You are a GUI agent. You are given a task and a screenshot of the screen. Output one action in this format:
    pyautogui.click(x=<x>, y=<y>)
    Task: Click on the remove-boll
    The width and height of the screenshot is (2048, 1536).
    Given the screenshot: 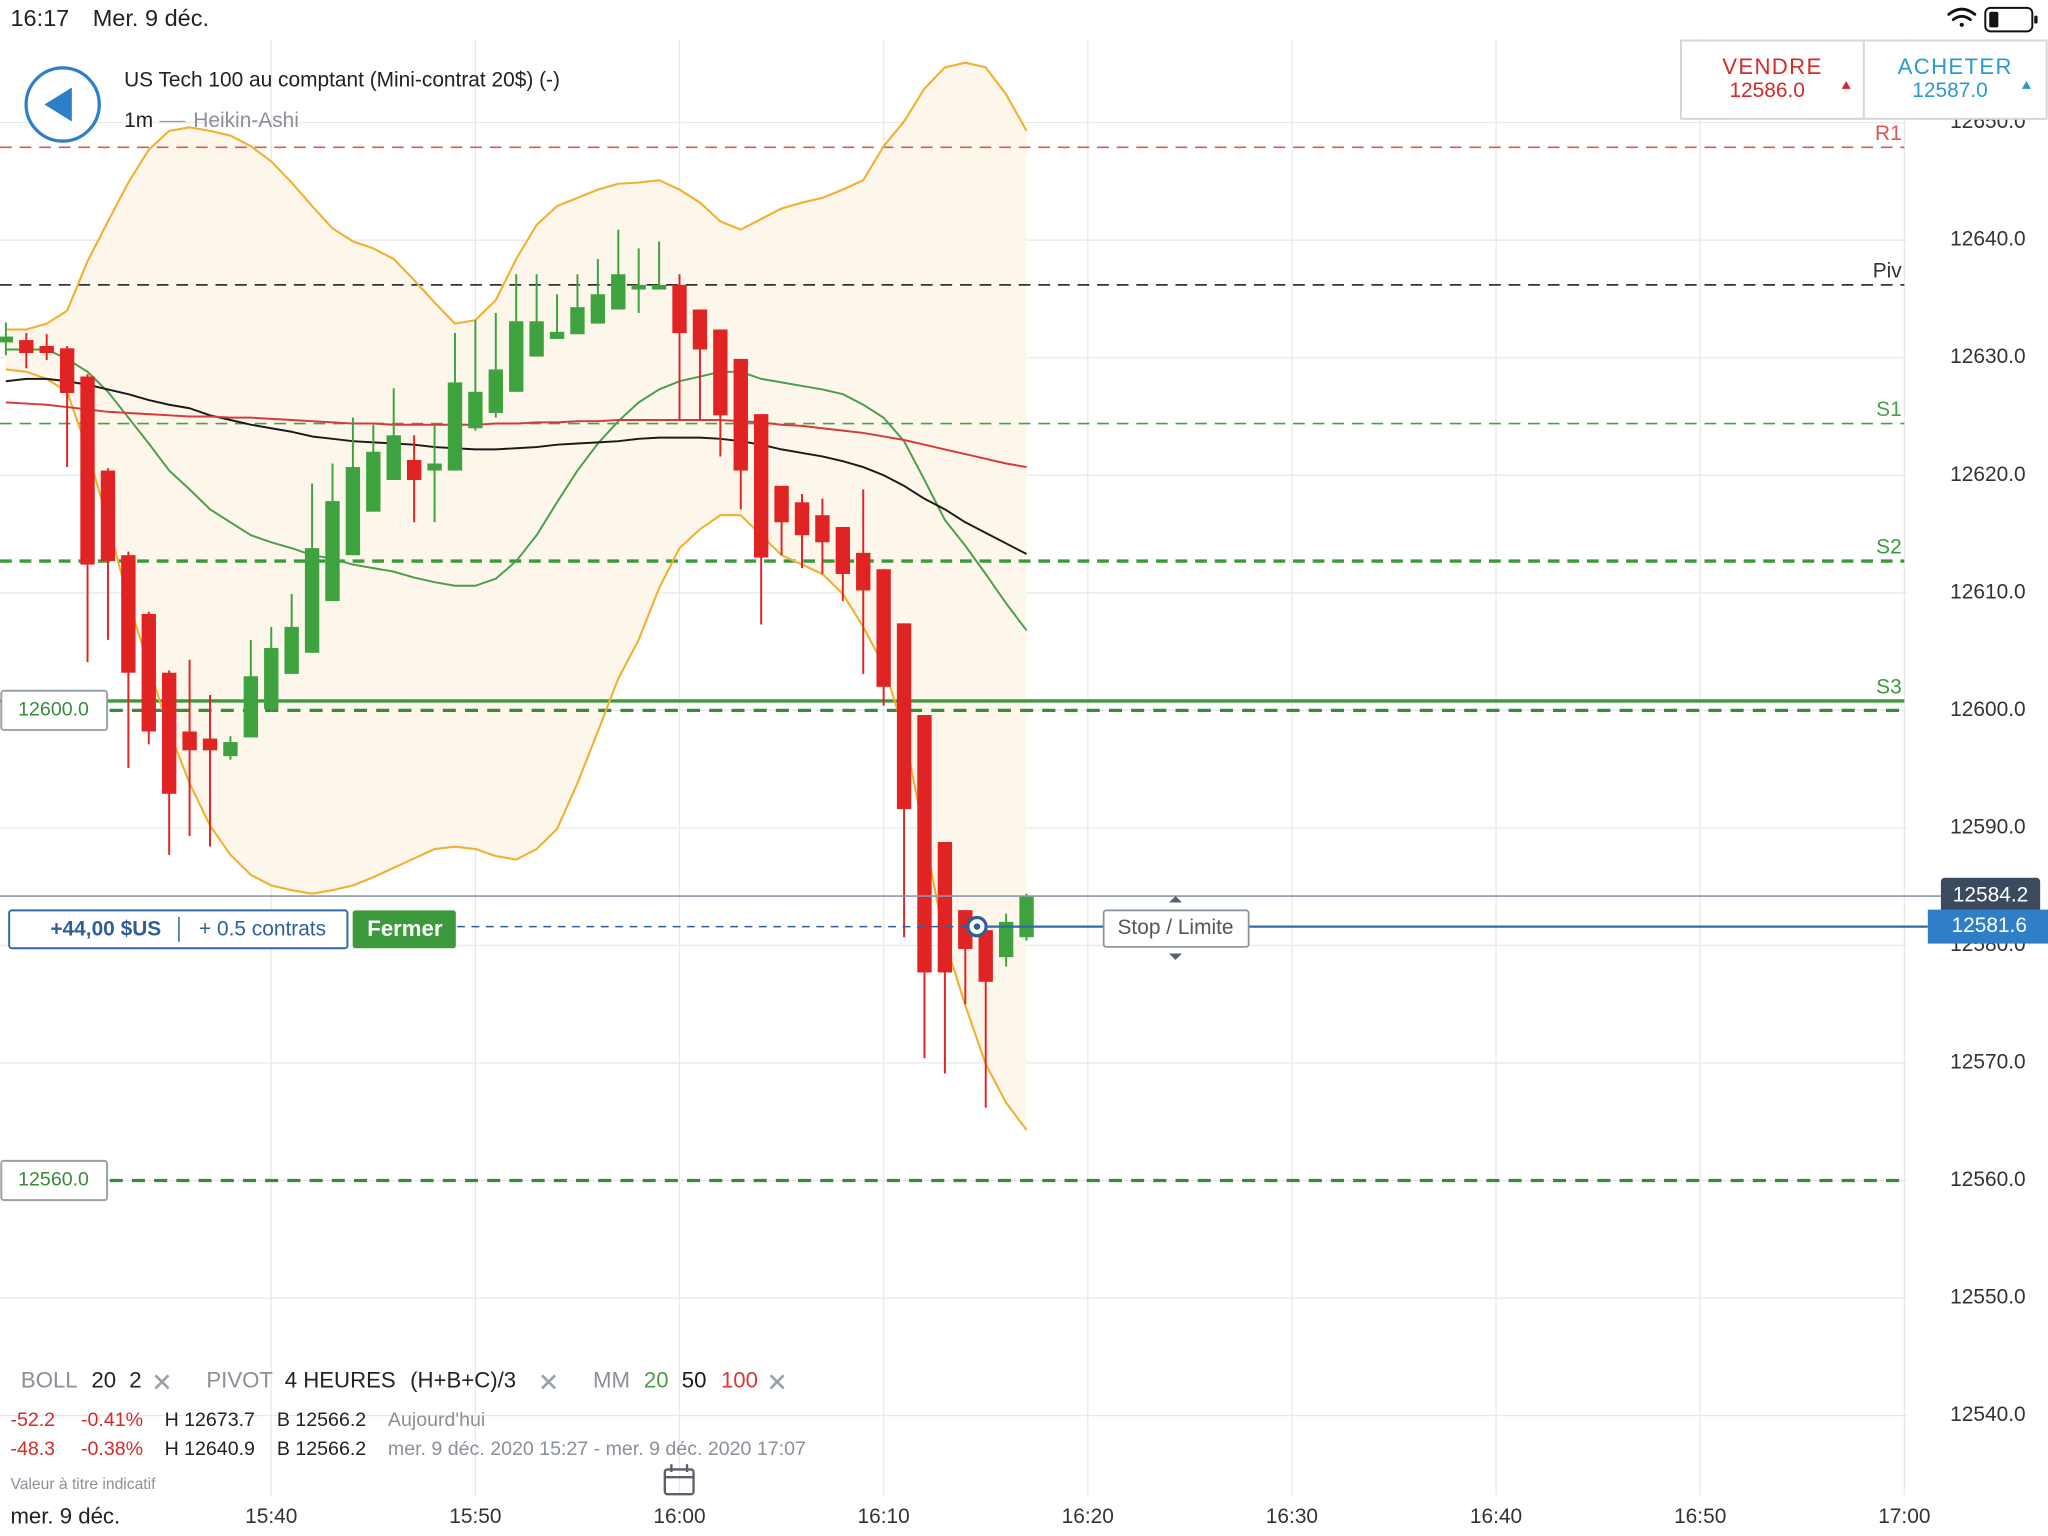 What is the action you would take?
    pyautogui.click(x=162, y=1382)
    